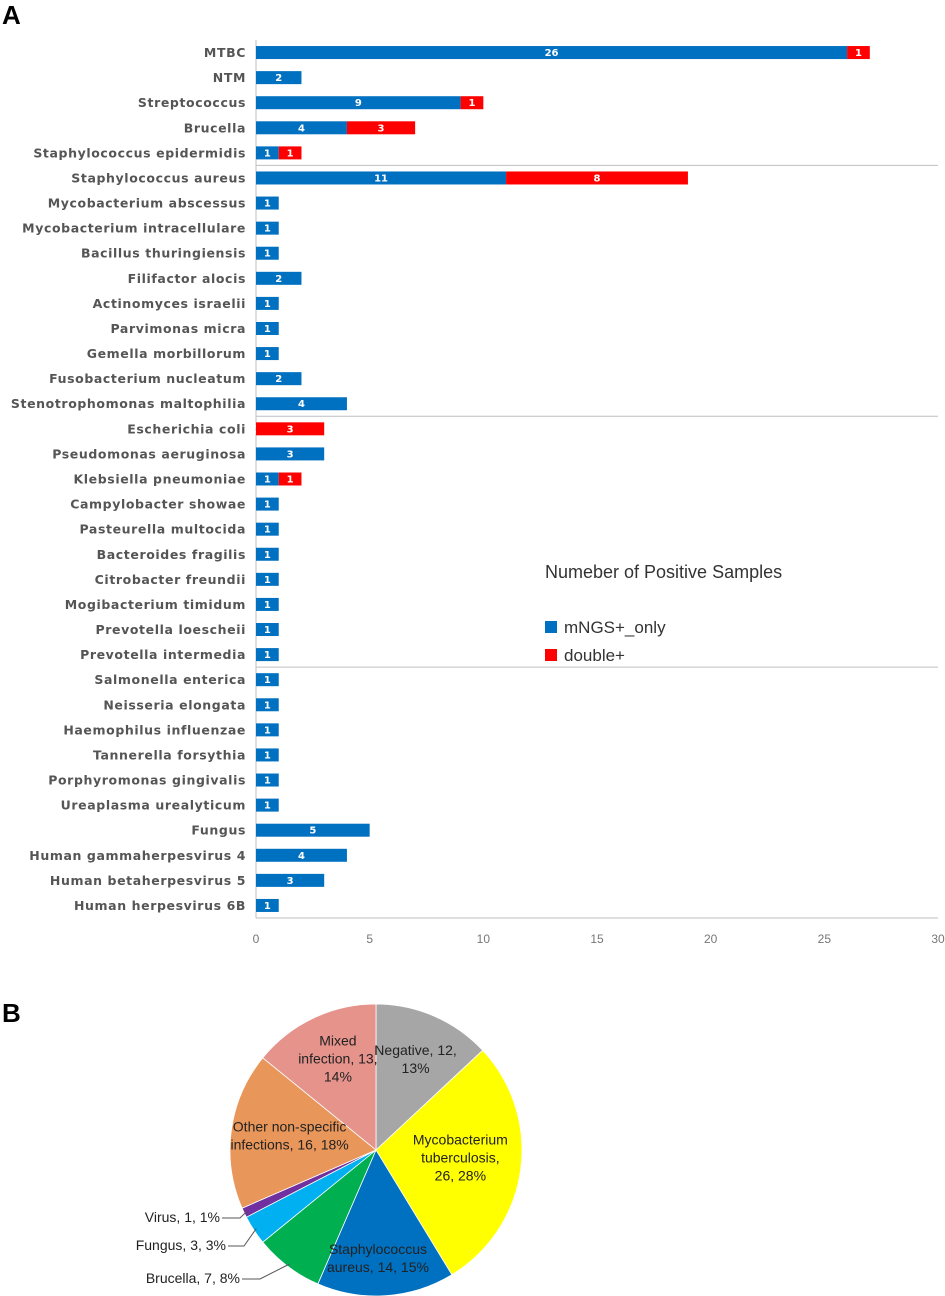  I want to click on bar-value-label: 5, so click(312, 831).